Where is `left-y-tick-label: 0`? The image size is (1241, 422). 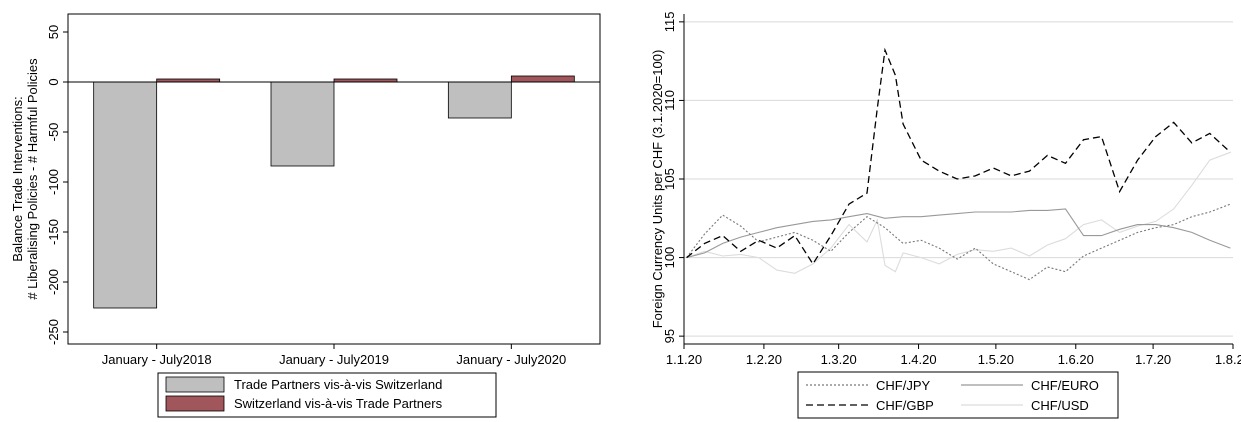
left-y-tick-label: 0 is located at coordinates (53, 81).